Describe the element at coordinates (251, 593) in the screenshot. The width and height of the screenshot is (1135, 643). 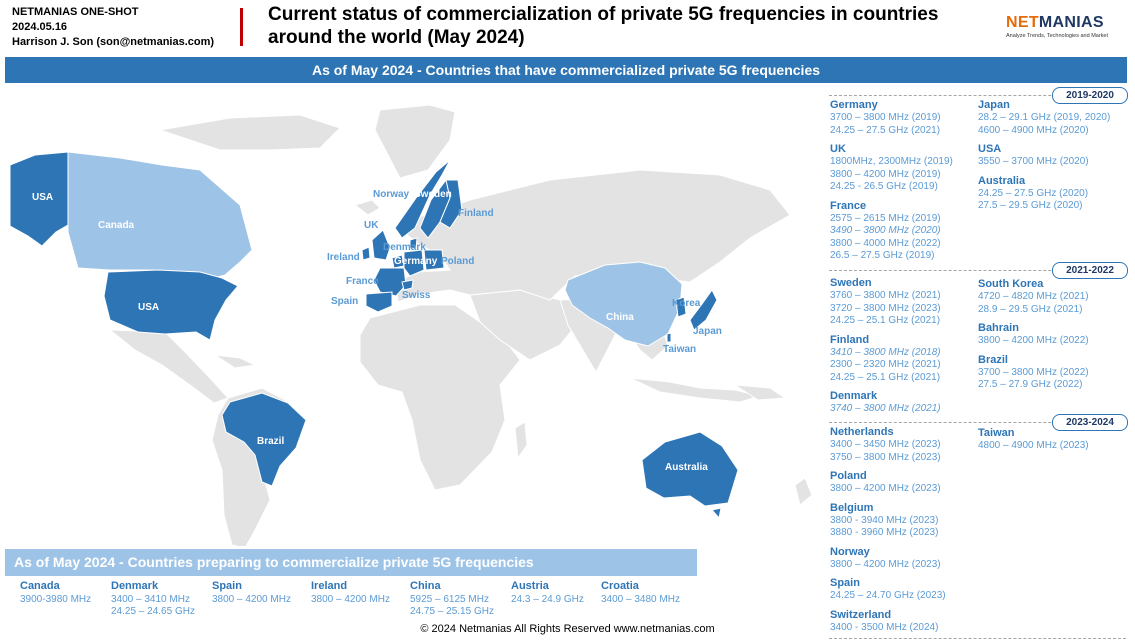
I see `prep-country-spain: Spain 3800 – 4200 MHz` at that location.